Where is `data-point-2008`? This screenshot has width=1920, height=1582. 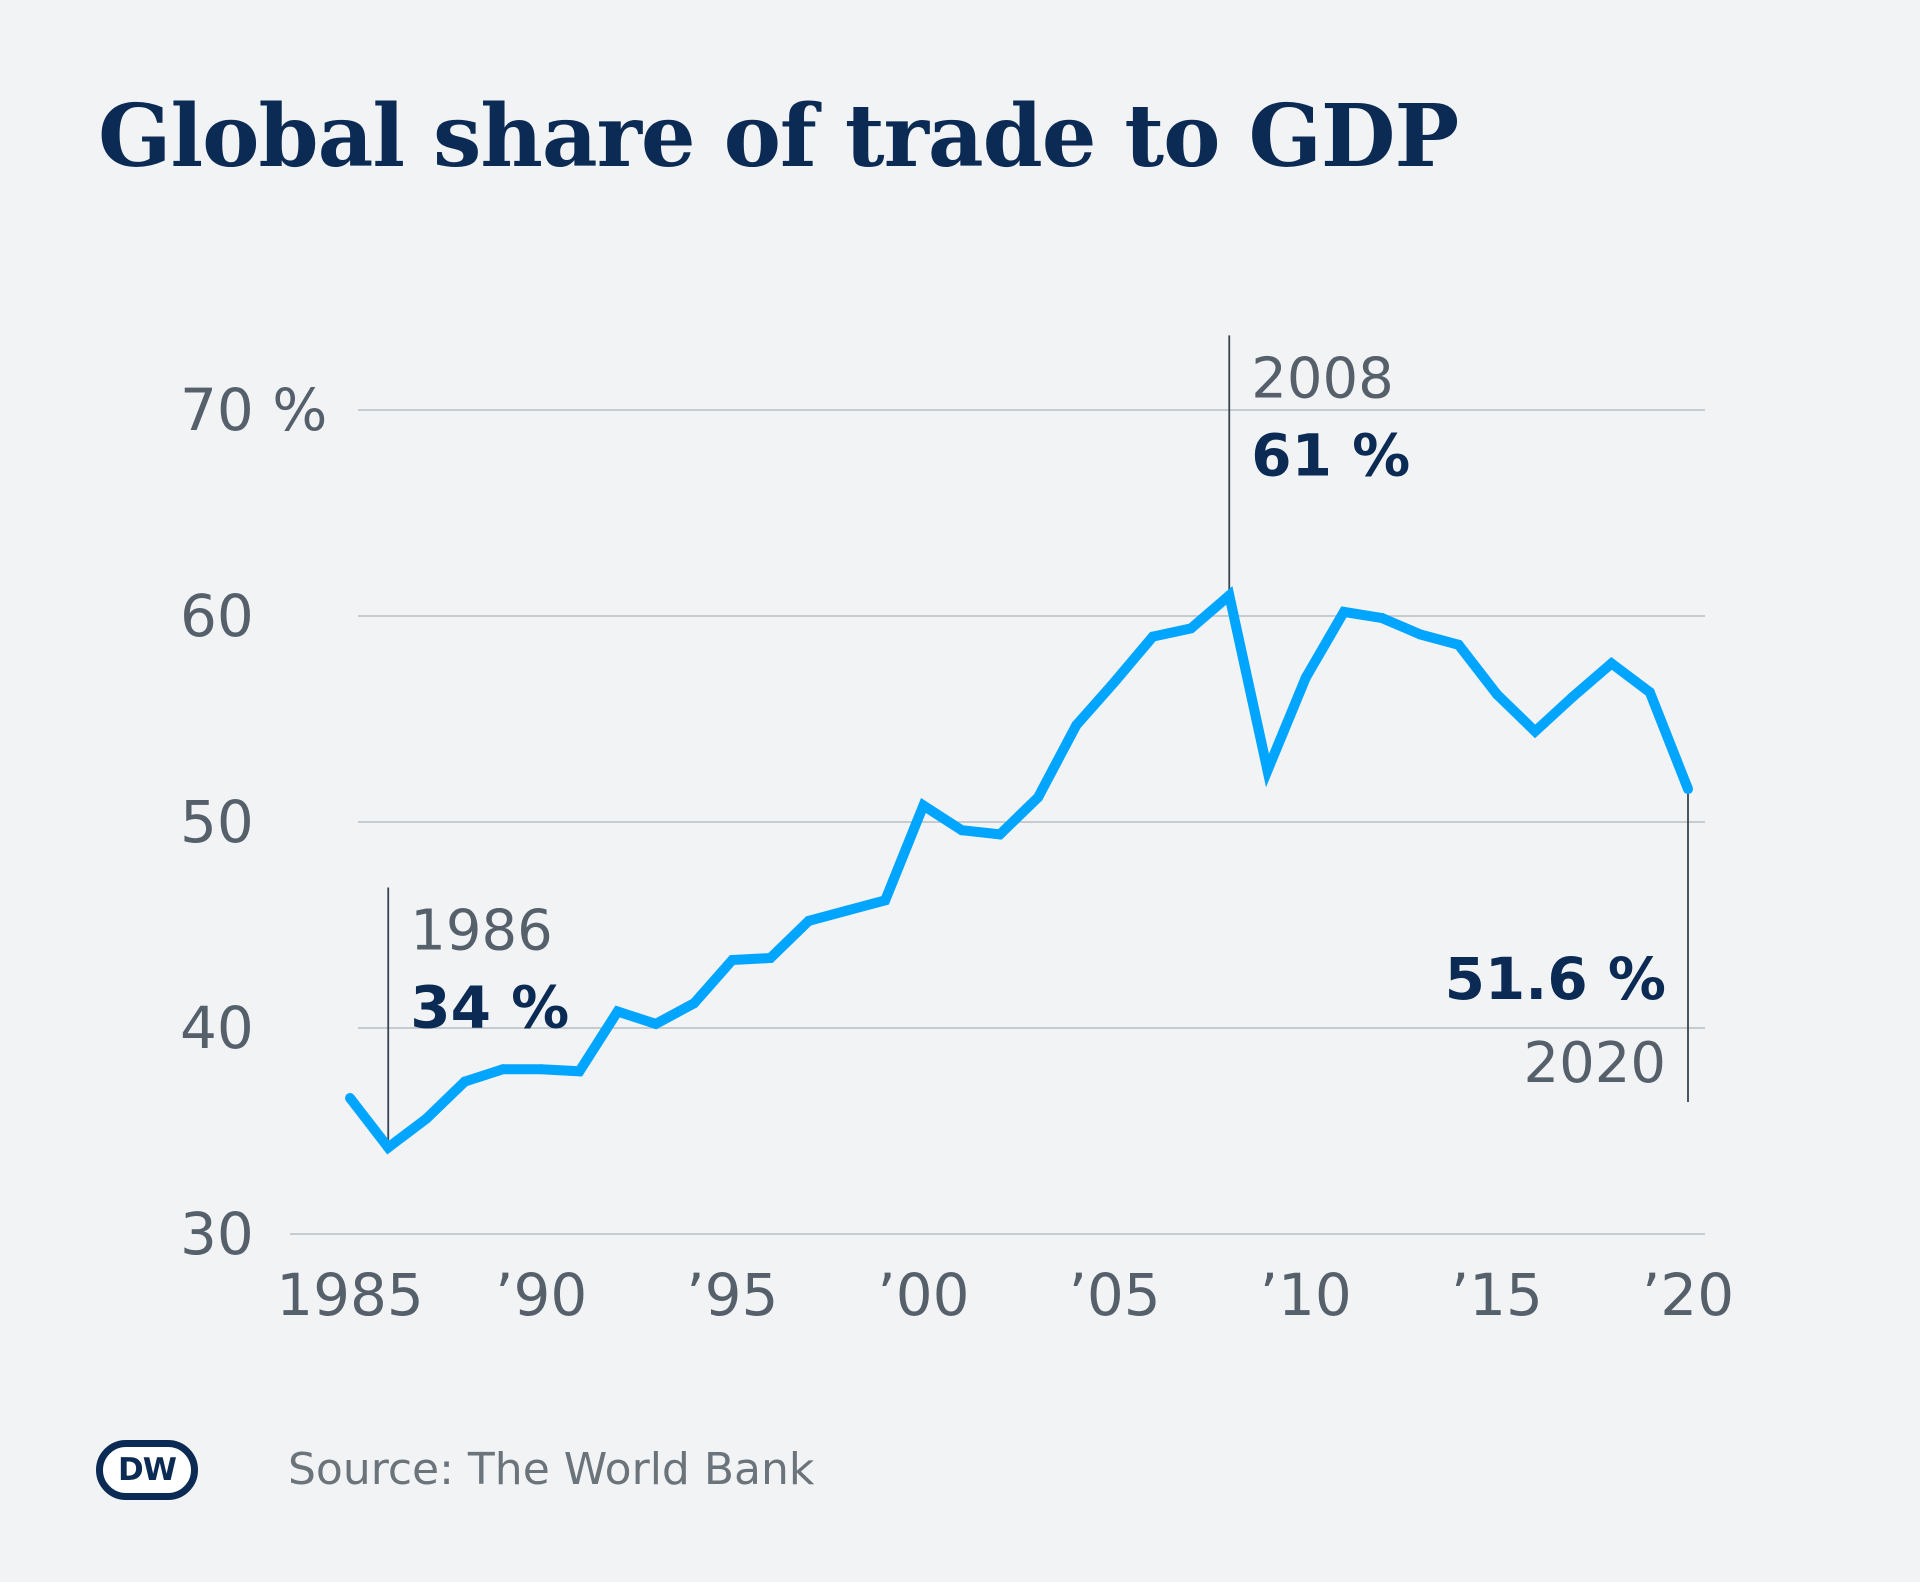
data-point-2008 is located at coordinates (1229, 595).